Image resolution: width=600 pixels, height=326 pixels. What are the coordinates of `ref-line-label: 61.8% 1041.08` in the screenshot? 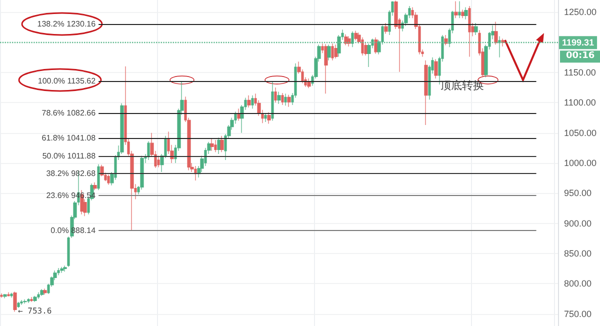 It's located at (69, 138).